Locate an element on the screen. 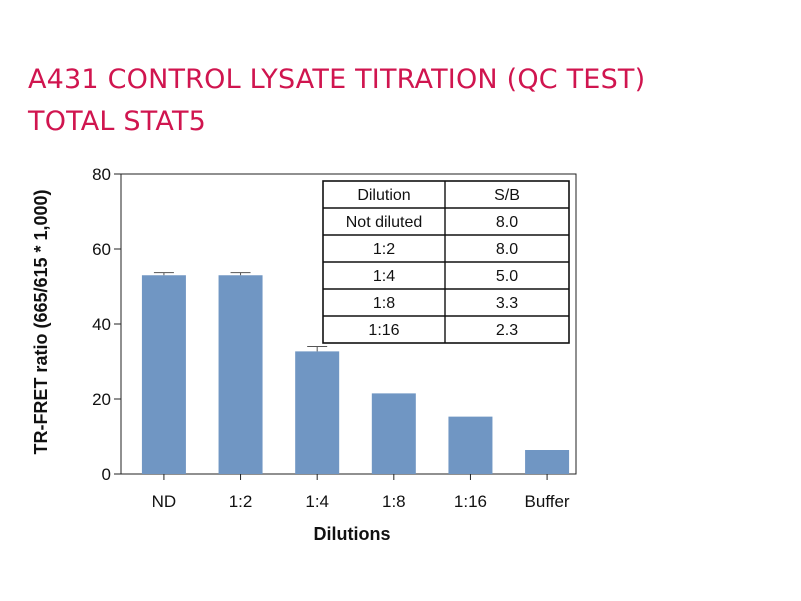 This screenshot has width=801, height=601. x-tick-label: ND is located at coordinates (164, 501).